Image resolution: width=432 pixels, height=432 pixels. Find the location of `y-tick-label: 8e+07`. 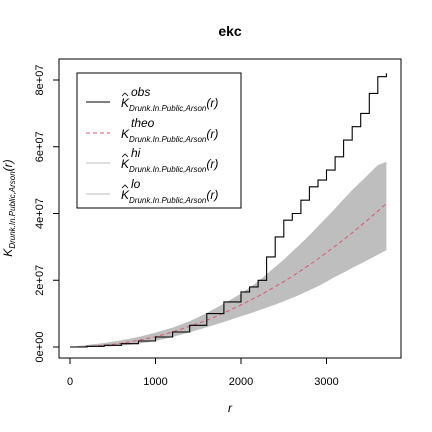

y-tick-label: 8e+07 is located at coordinates (40, 80).